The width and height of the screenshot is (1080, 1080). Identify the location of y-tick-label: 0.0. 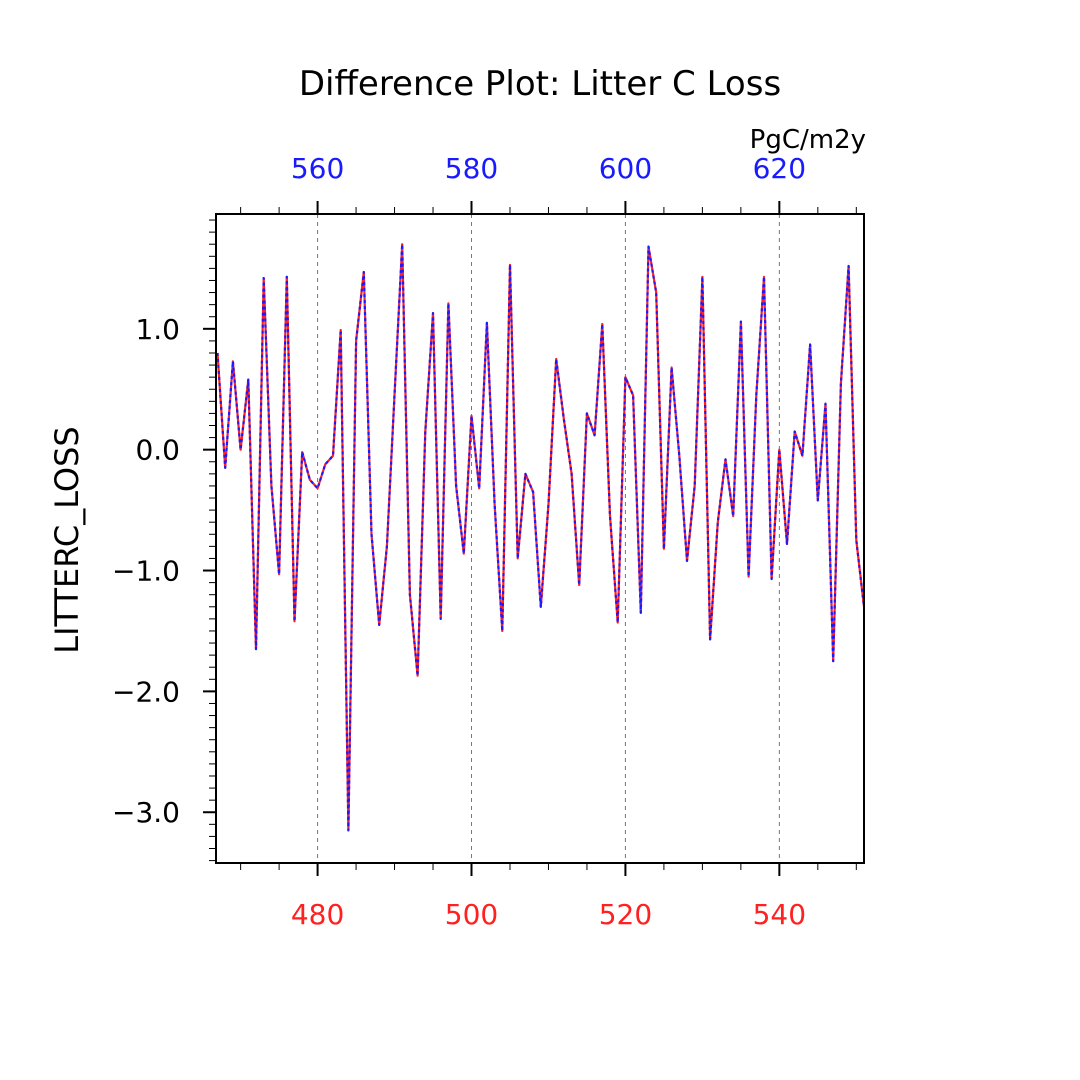
(157, 450).